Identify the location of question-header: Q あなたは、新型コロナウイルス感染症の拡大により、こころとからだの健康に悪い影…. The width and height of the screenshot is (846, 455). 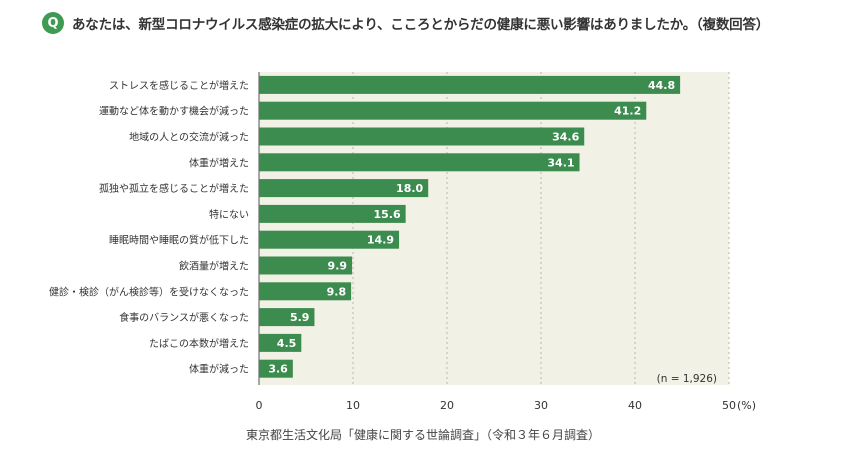
(405, 23).